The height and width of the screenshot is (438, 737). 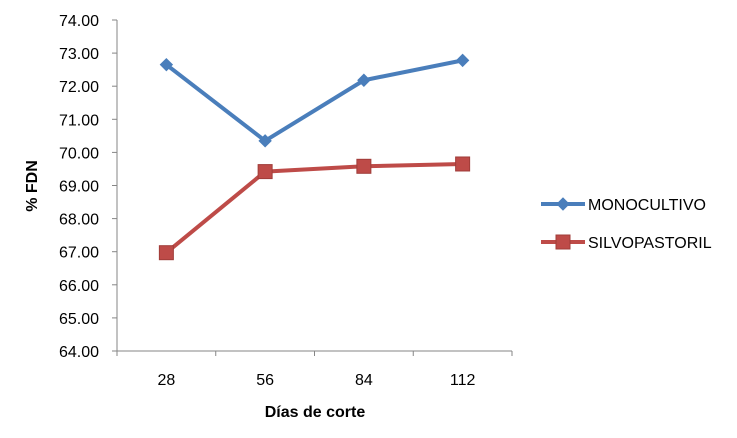 What do you see at coordinates (650, 243) in the screenshot?
I see `legend-label: SILVOPASTORIL` at bounding box center [650, 243].